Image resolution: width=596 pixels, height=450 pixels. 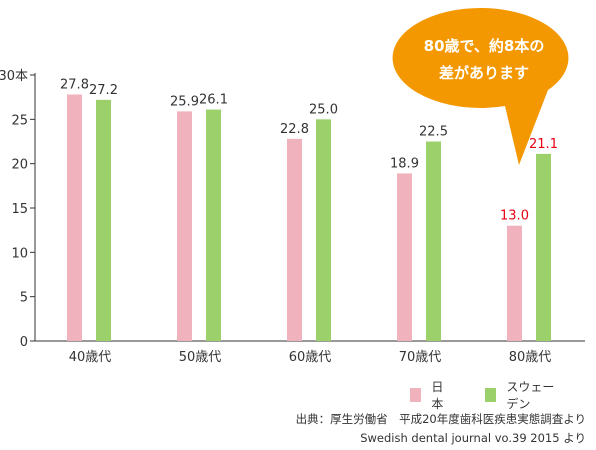 What do you see at coordinates (484, 46) in the screenshot?
I see `callout-line1: 80歳で、約8本の` at bounding box center [484, 46].